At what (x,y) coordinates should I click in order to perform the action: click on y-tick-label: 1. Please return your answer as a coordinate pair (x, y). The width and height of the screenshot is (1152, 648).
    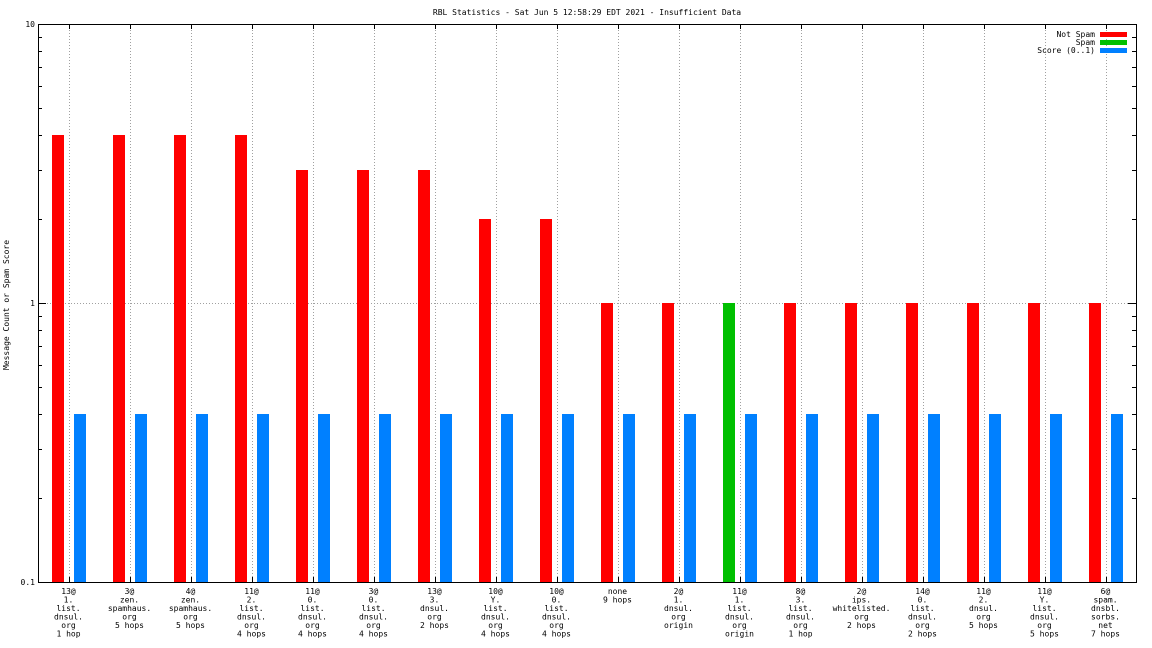
    Looking at the image, I should click on (32, 303).